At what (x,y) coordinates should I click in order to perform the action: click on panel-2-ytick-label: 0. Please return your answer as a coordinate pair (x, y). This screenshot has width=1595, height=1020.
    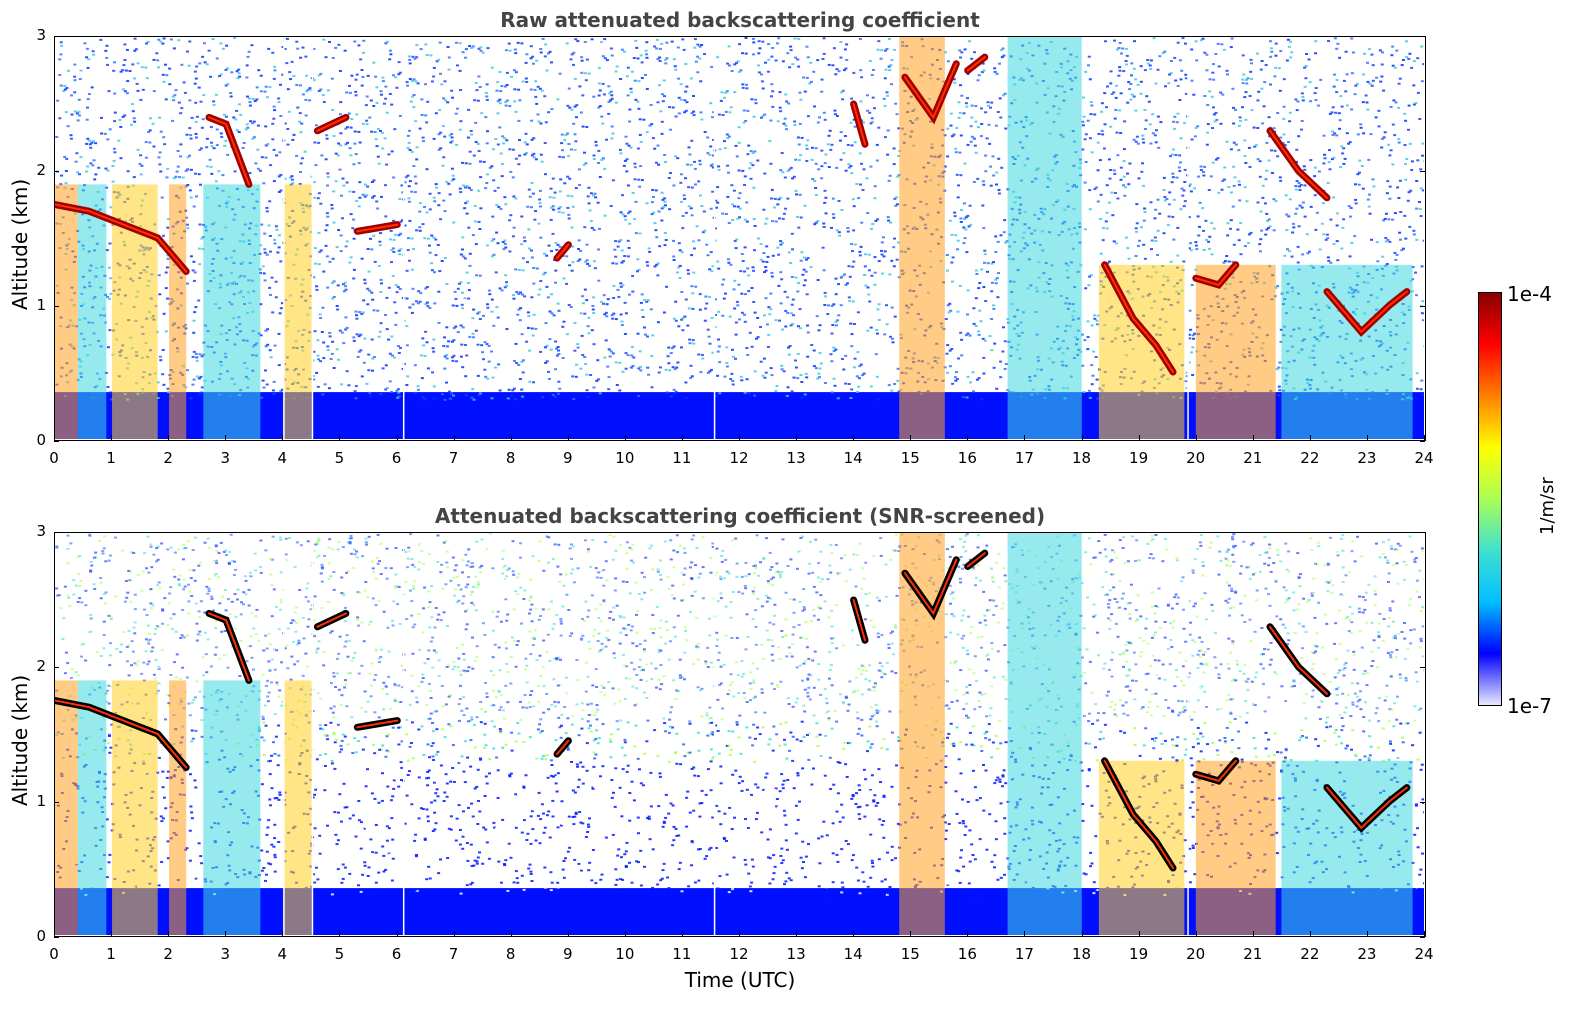
    Looking at the image, I should click on (41, 936).